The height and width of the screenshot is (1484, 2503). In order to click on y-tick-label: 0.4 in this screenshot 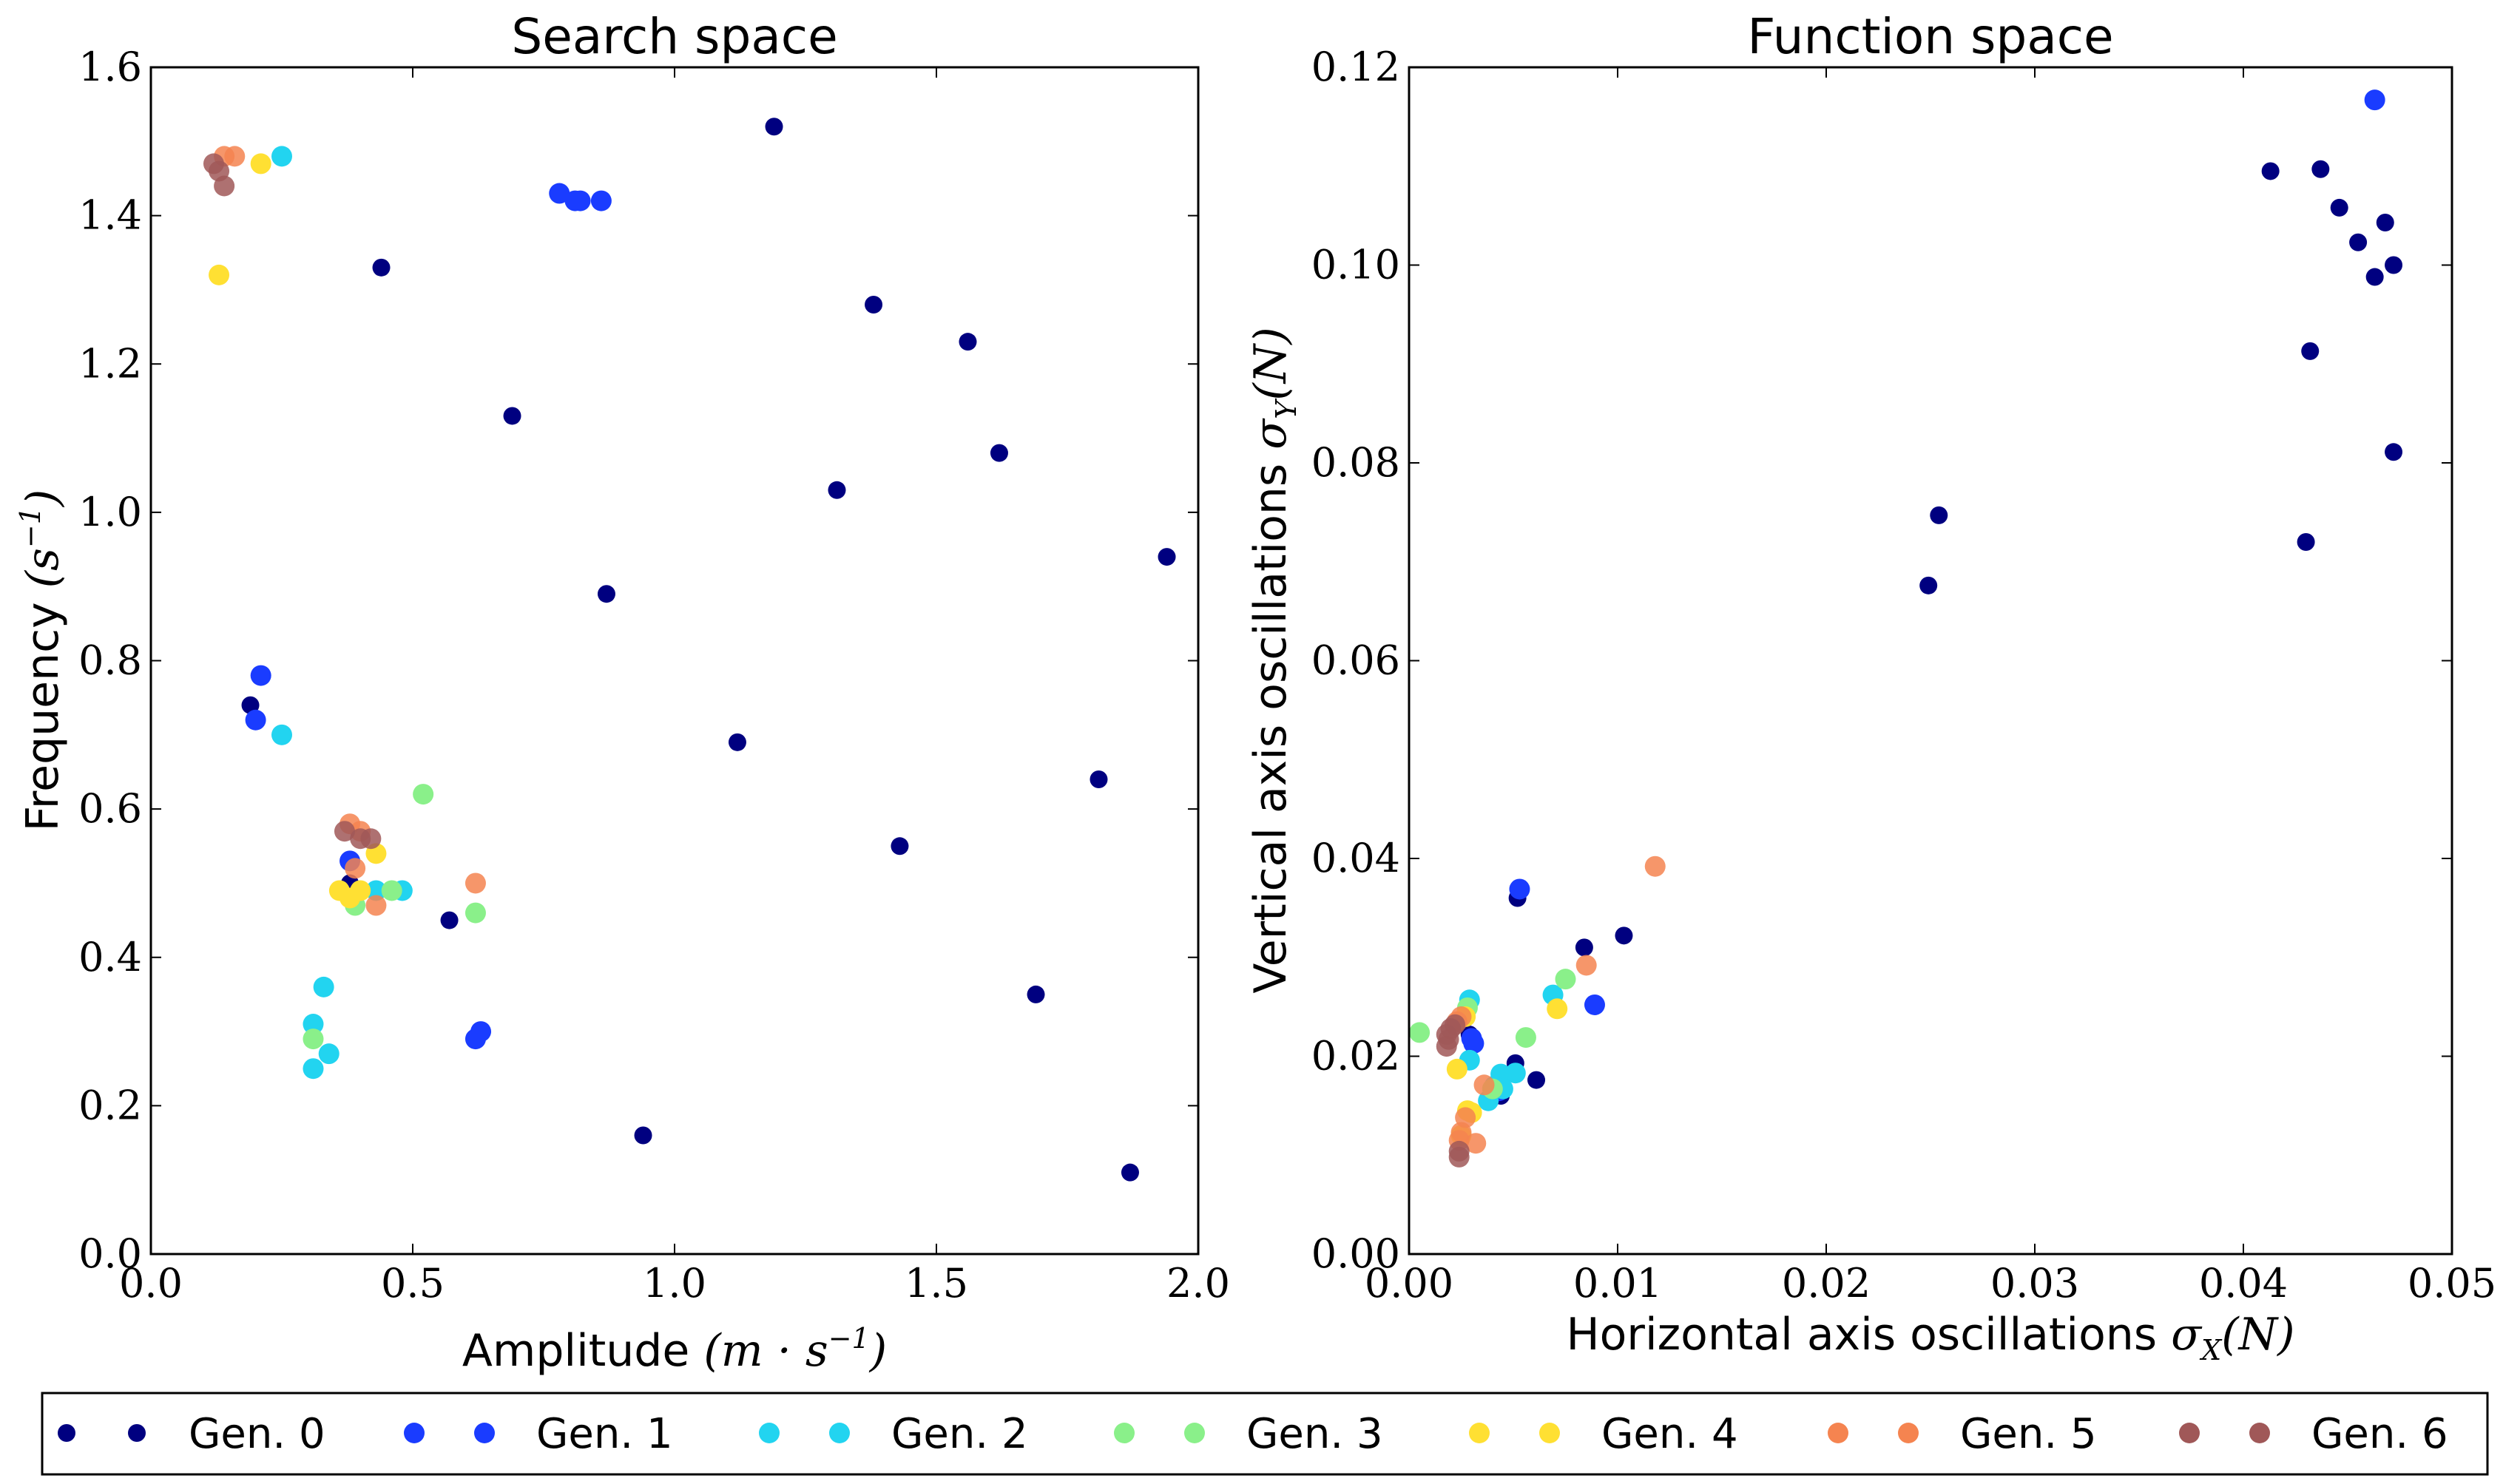, I will do `click(110, 957)`.